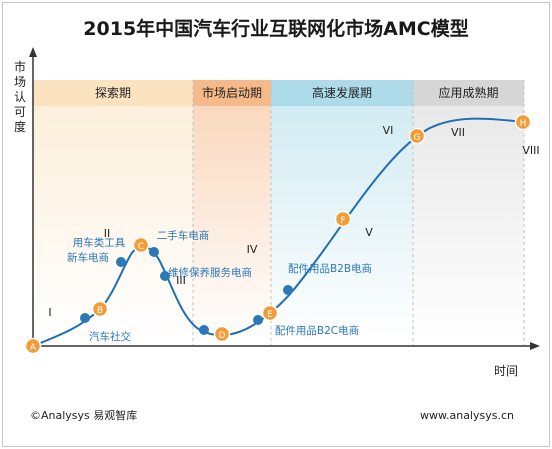  Describe the element at coordinates (458, 132) in the screenshot. I see `phase-numeral-7: VII` at that location.